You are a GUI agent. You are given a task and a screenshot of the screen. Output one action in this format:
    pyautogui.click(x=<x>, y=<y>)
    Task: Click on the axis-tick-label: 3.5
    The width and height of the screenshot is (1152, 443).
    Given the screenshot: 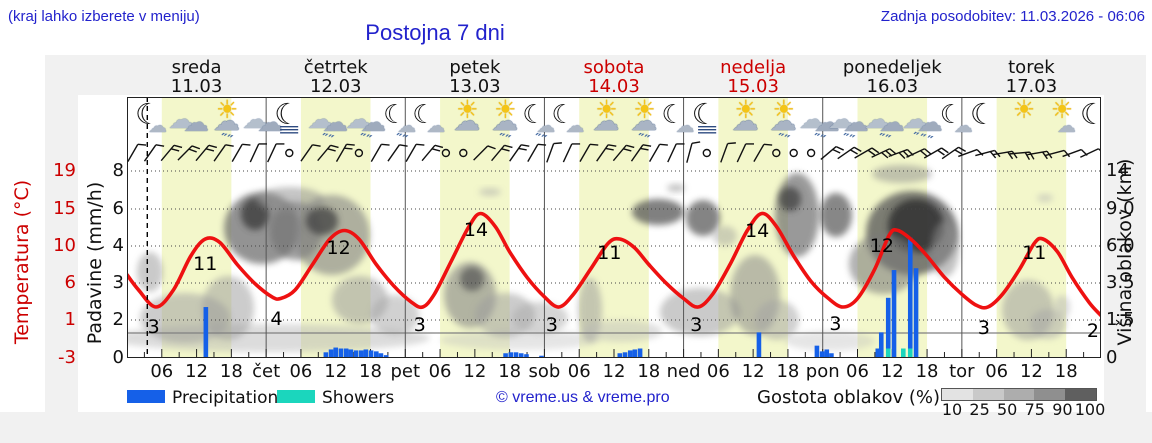 What is the action you would take?
    pyautogui.click(x=1120, y=282)
    